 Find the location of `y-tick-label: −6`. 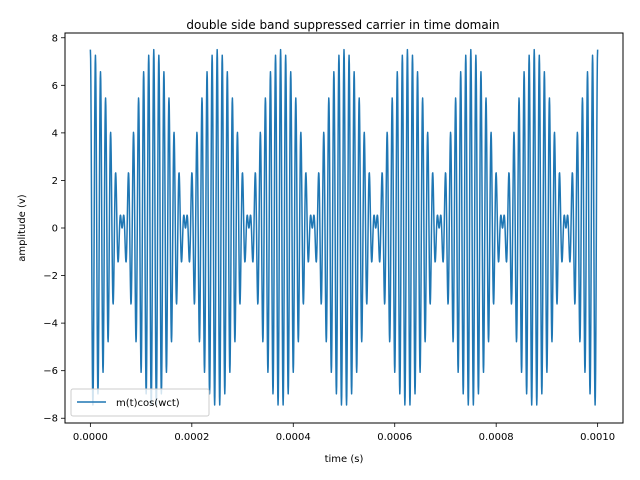

y-tick-label: −6 is located at coordinates (50, 371).